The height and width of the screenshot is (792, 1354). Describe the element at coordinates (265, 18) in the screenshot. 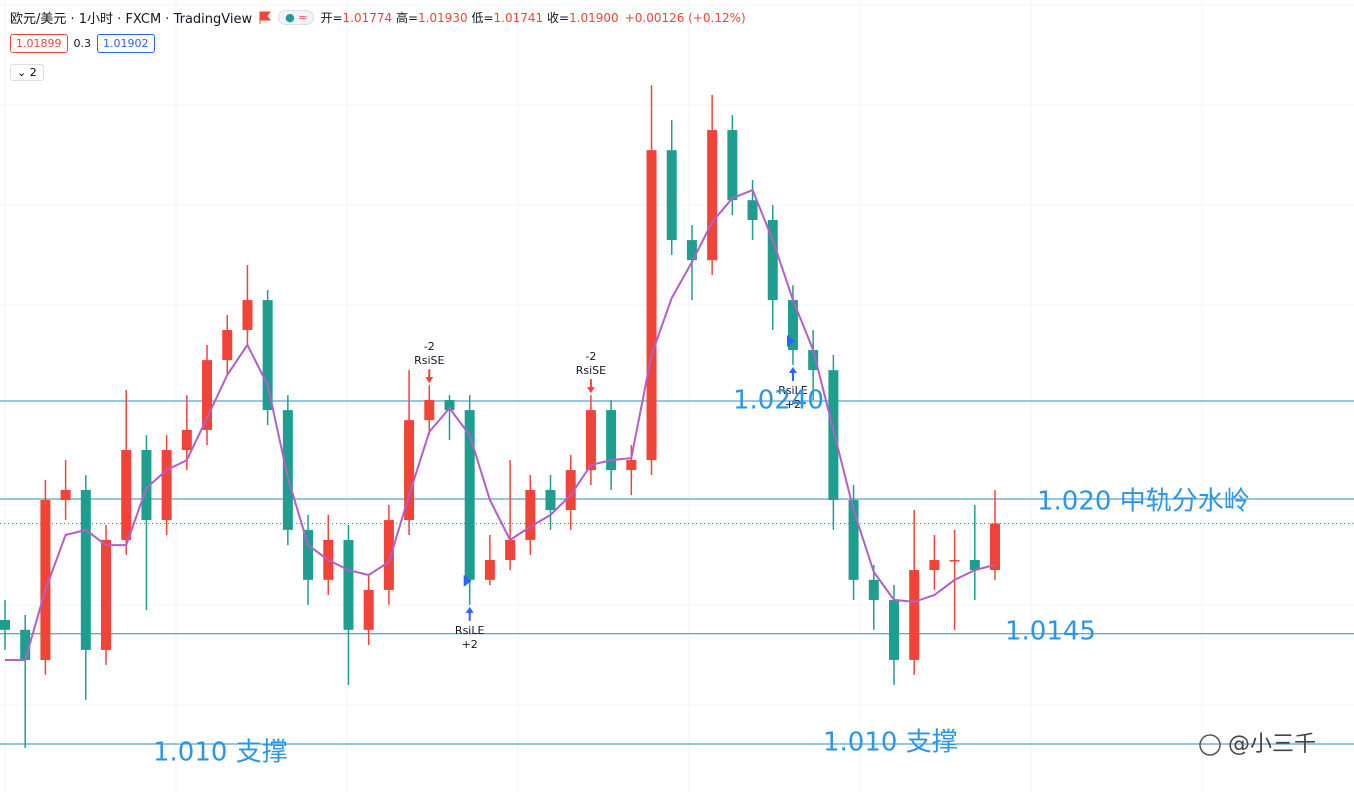

I see `flag-icon` at that location.